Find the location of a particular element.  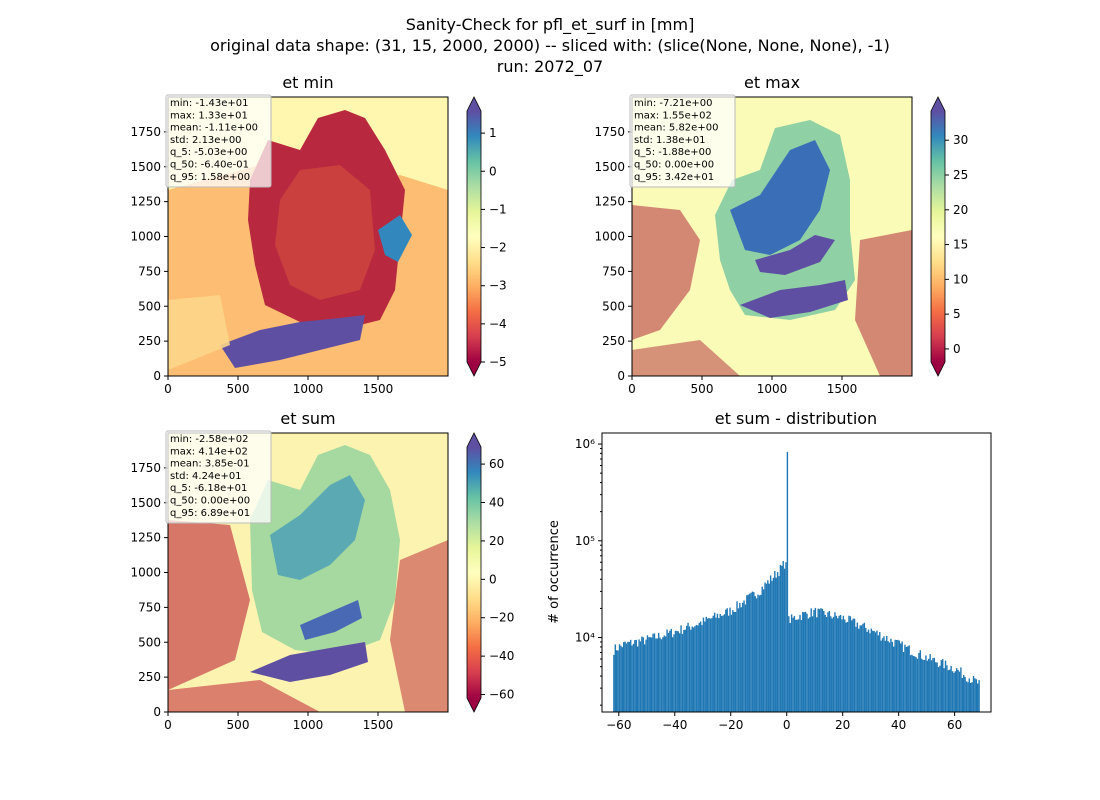

colorbar-tick-label: −5 is located at coordinates (498, 362).